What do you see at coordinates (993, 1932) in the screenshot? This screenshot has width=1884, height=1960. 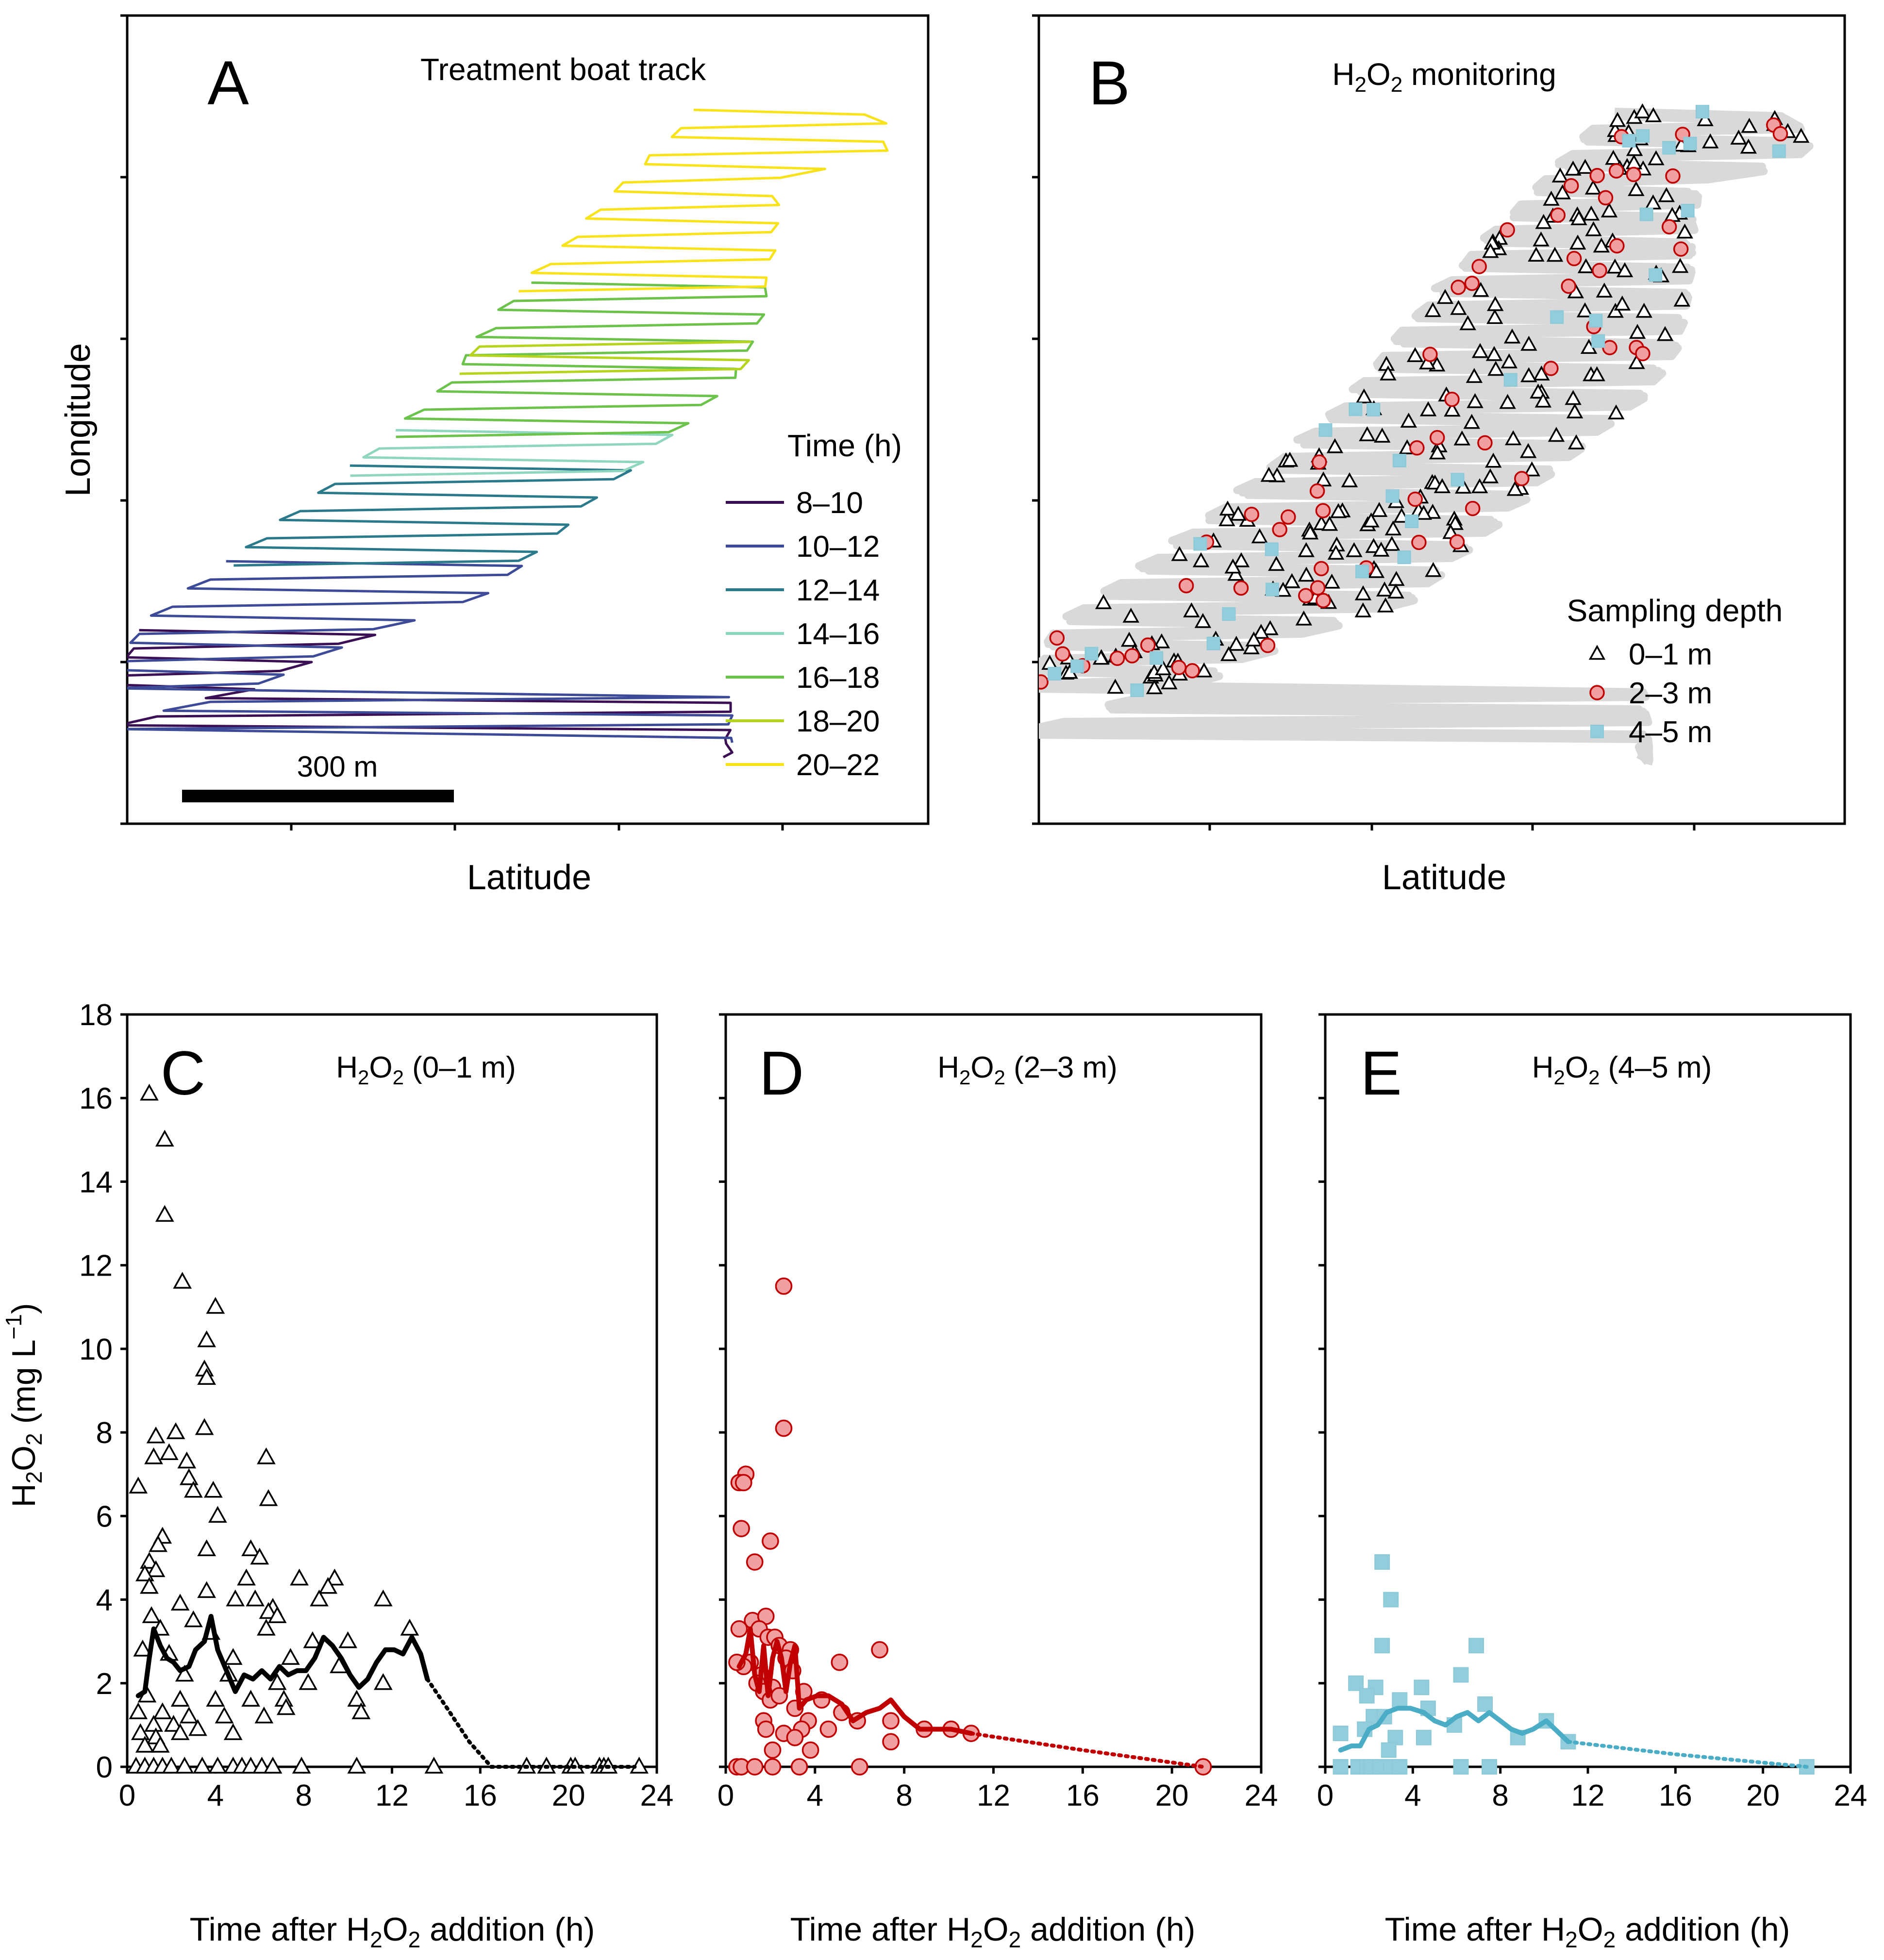 I see `xlabel-d: Time after H2O2 addition (h)` at bounding box center [993, 1932].